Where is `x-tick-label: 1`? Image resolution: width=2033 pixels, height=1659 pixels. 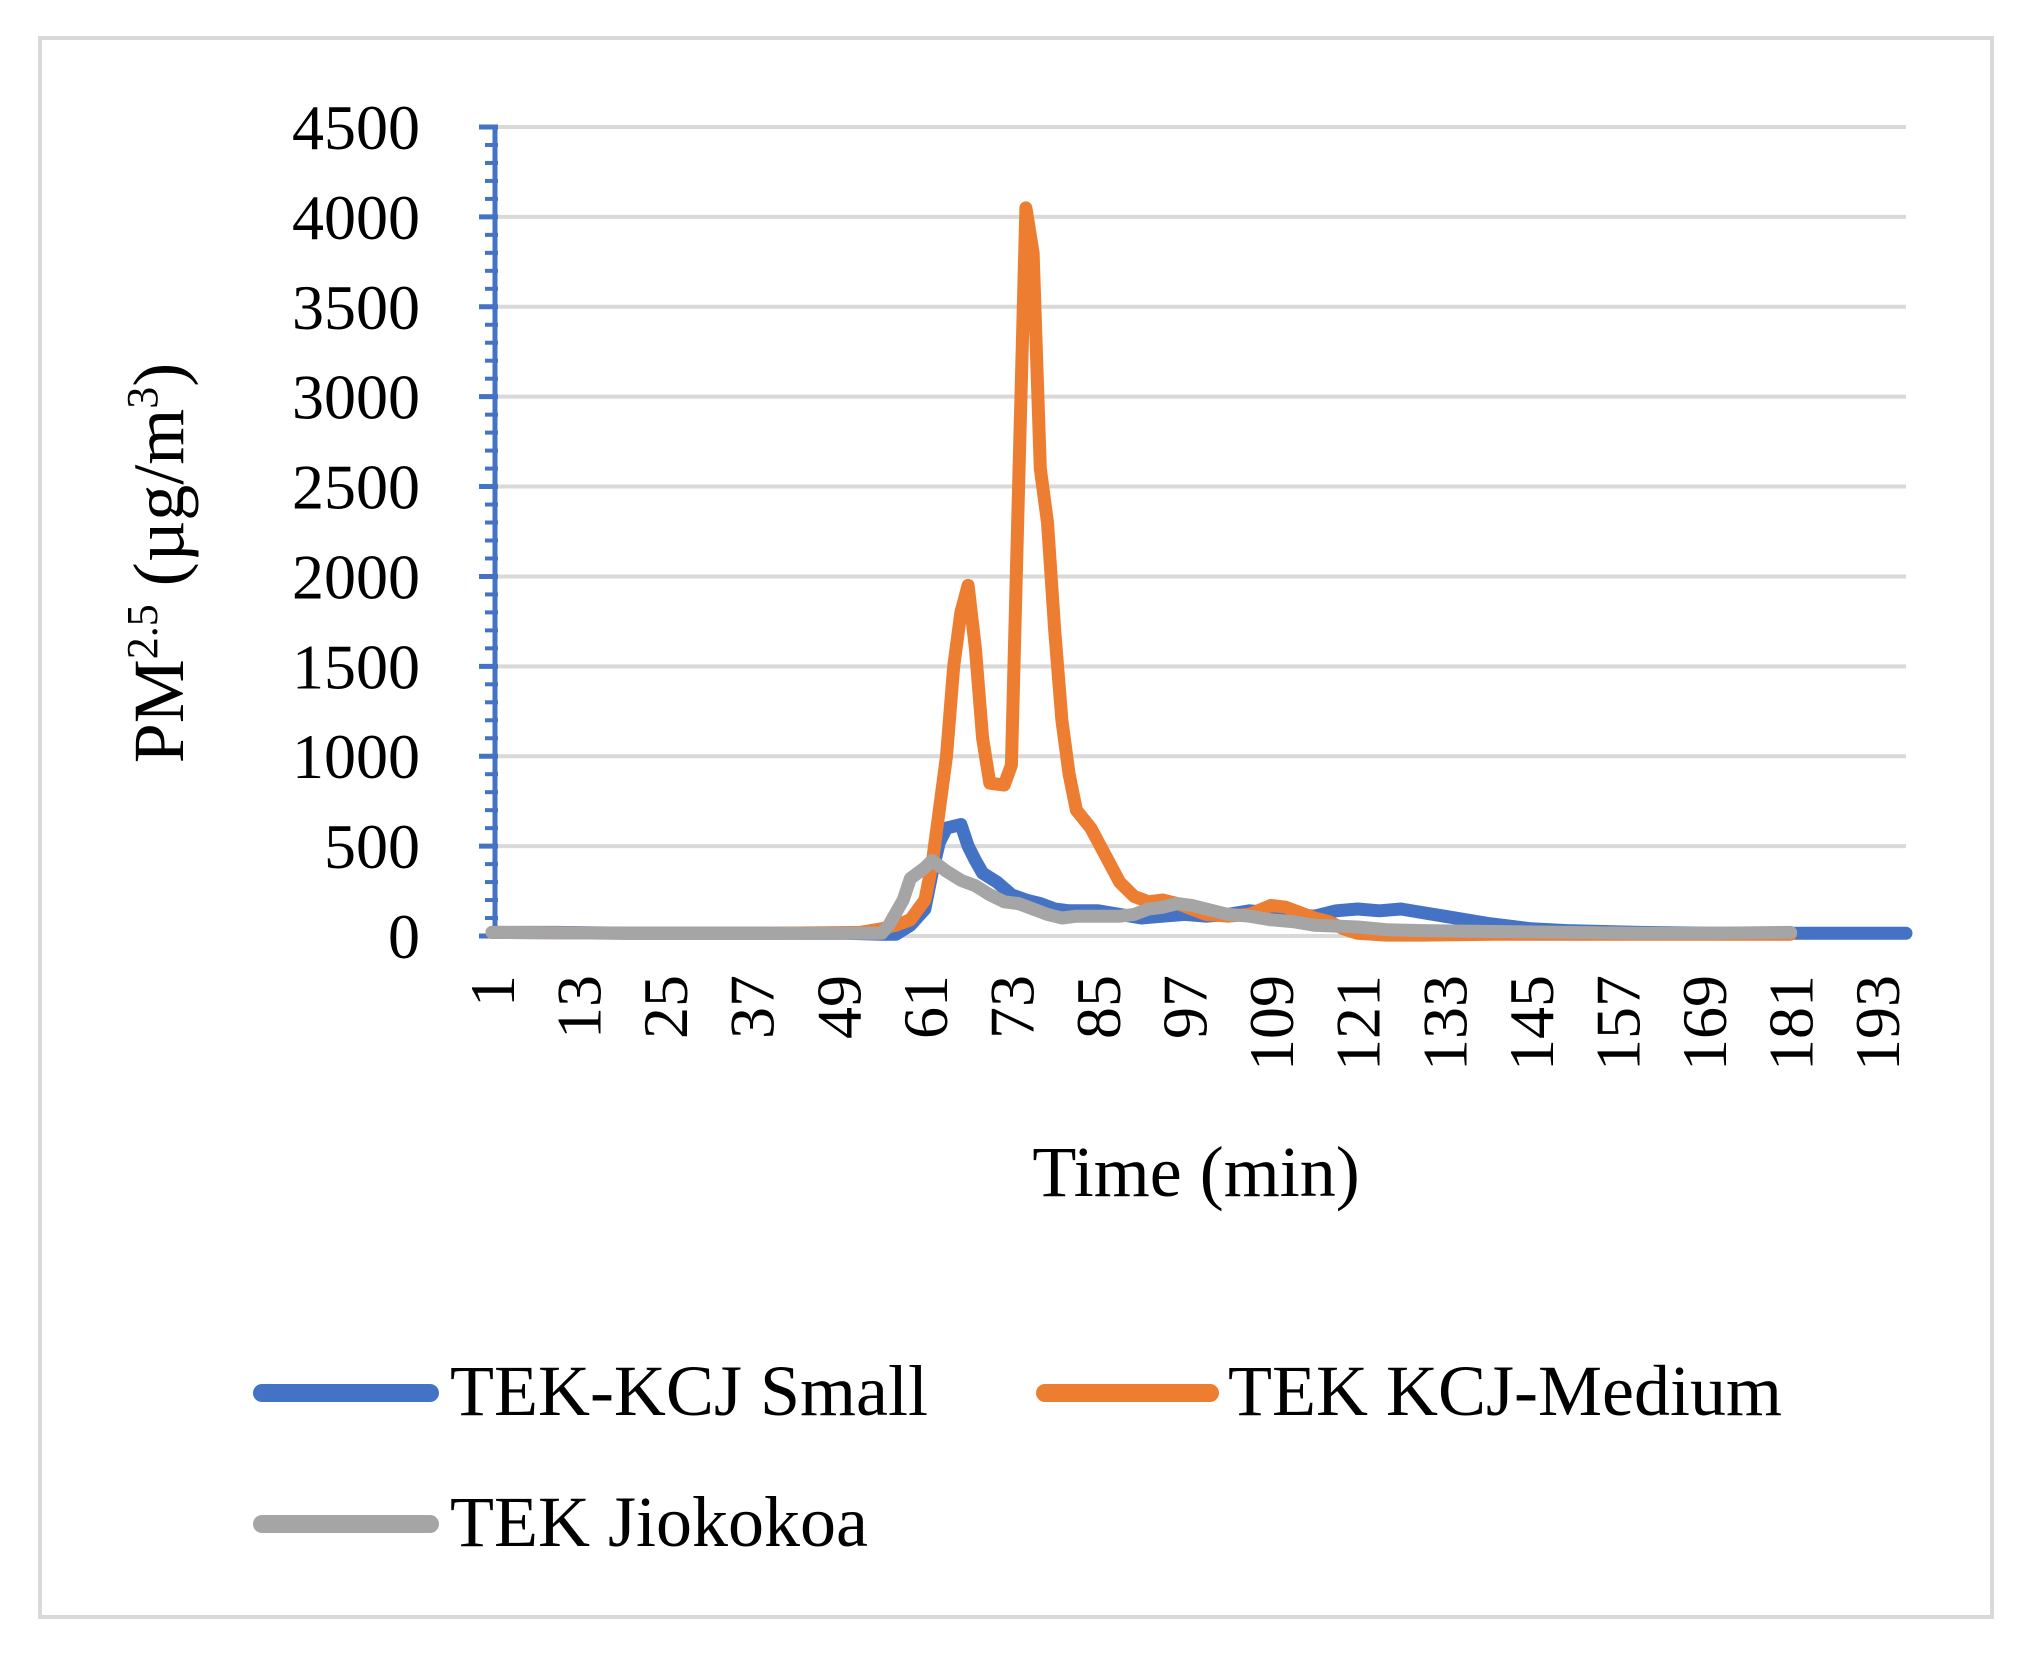 x-tick-label: 1 is located at coordinates (492, 991).